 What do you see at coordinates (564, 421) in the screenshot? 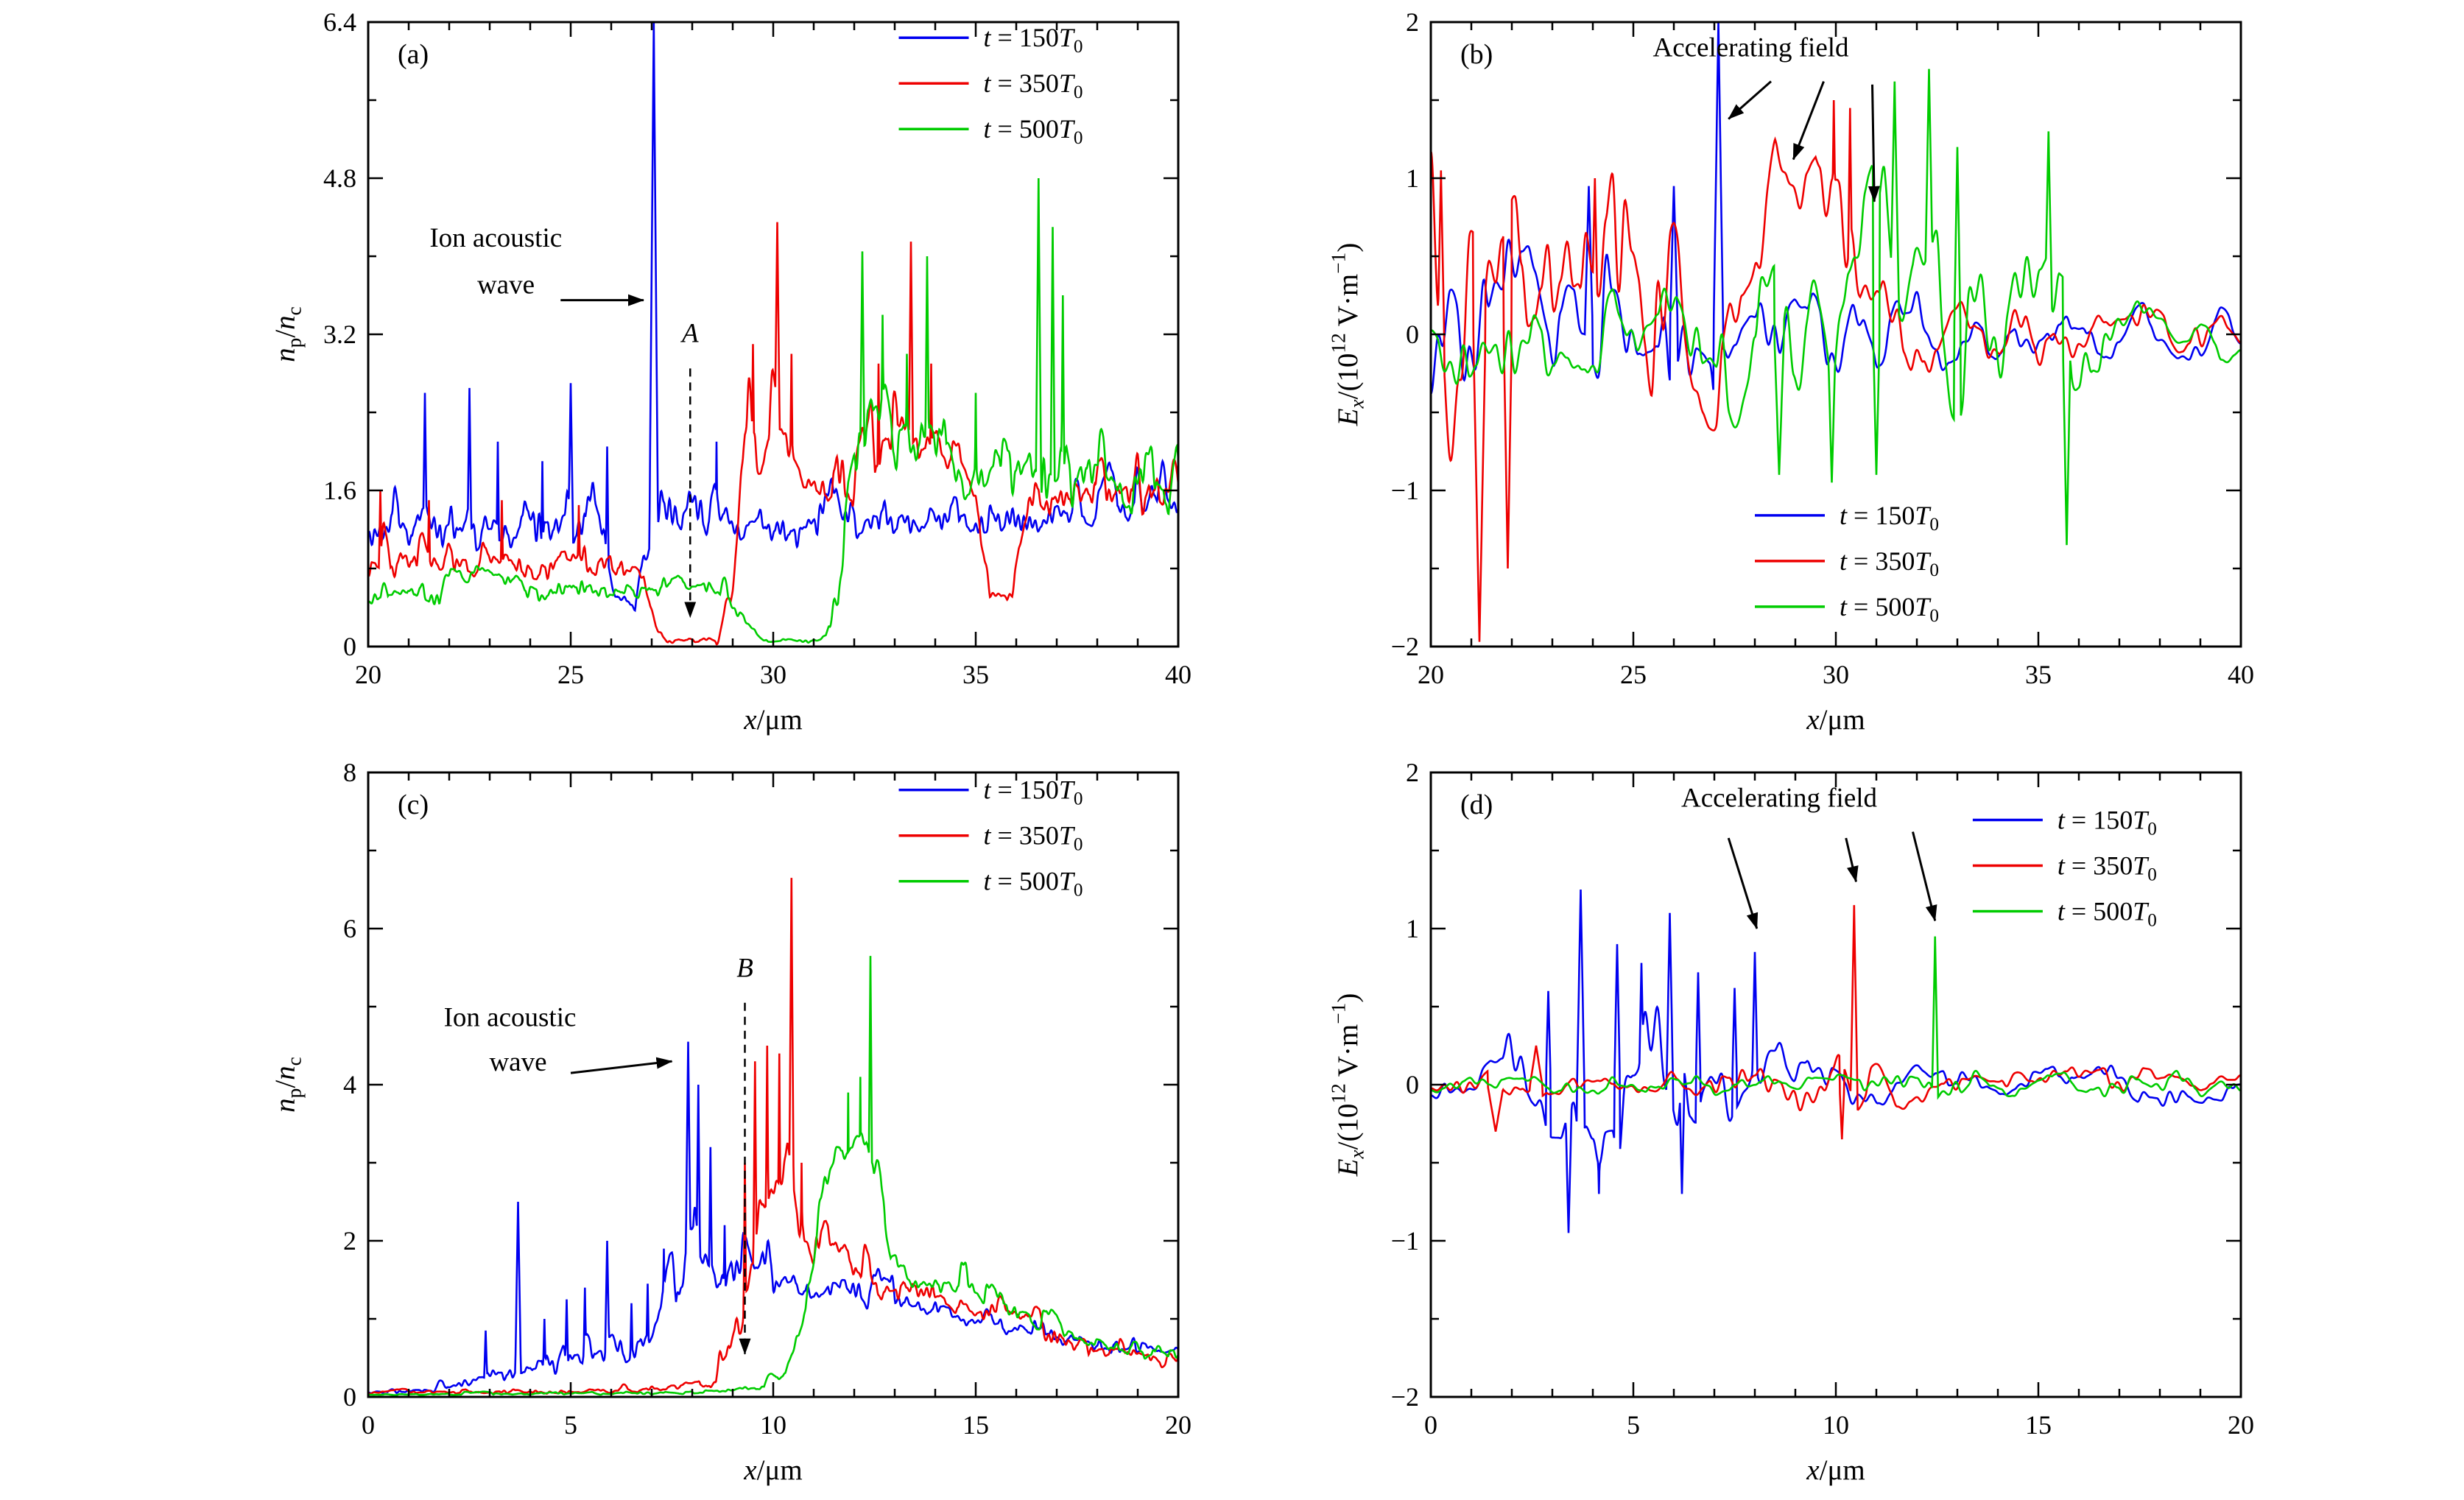
I see `annotations: Ion acoustic wave A` at bounding box center [564, 421].